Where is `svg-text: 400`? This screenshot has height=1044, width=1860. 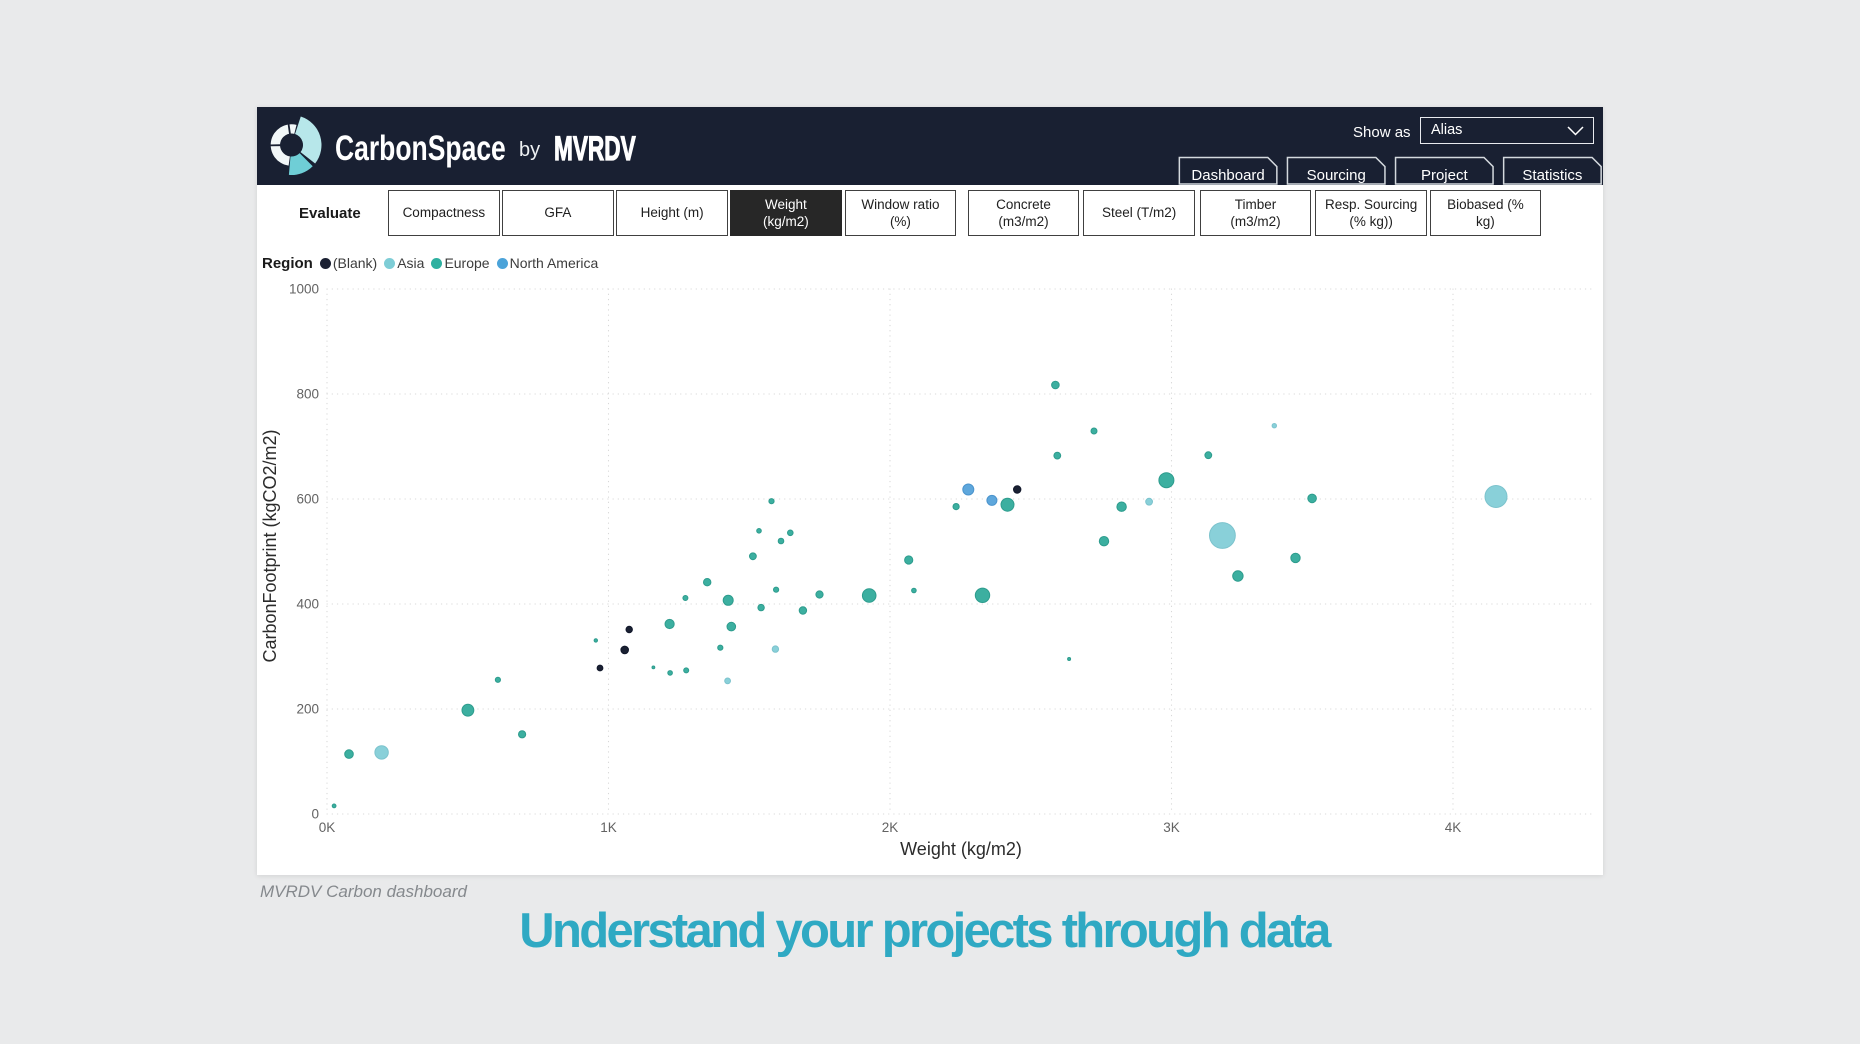 svg-text: 400 is located at coordinates (307, 604).